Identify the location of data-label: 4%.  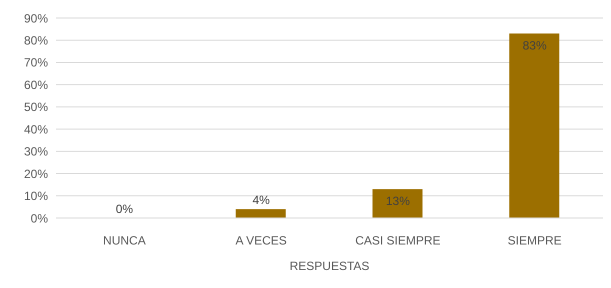
(261, 200).